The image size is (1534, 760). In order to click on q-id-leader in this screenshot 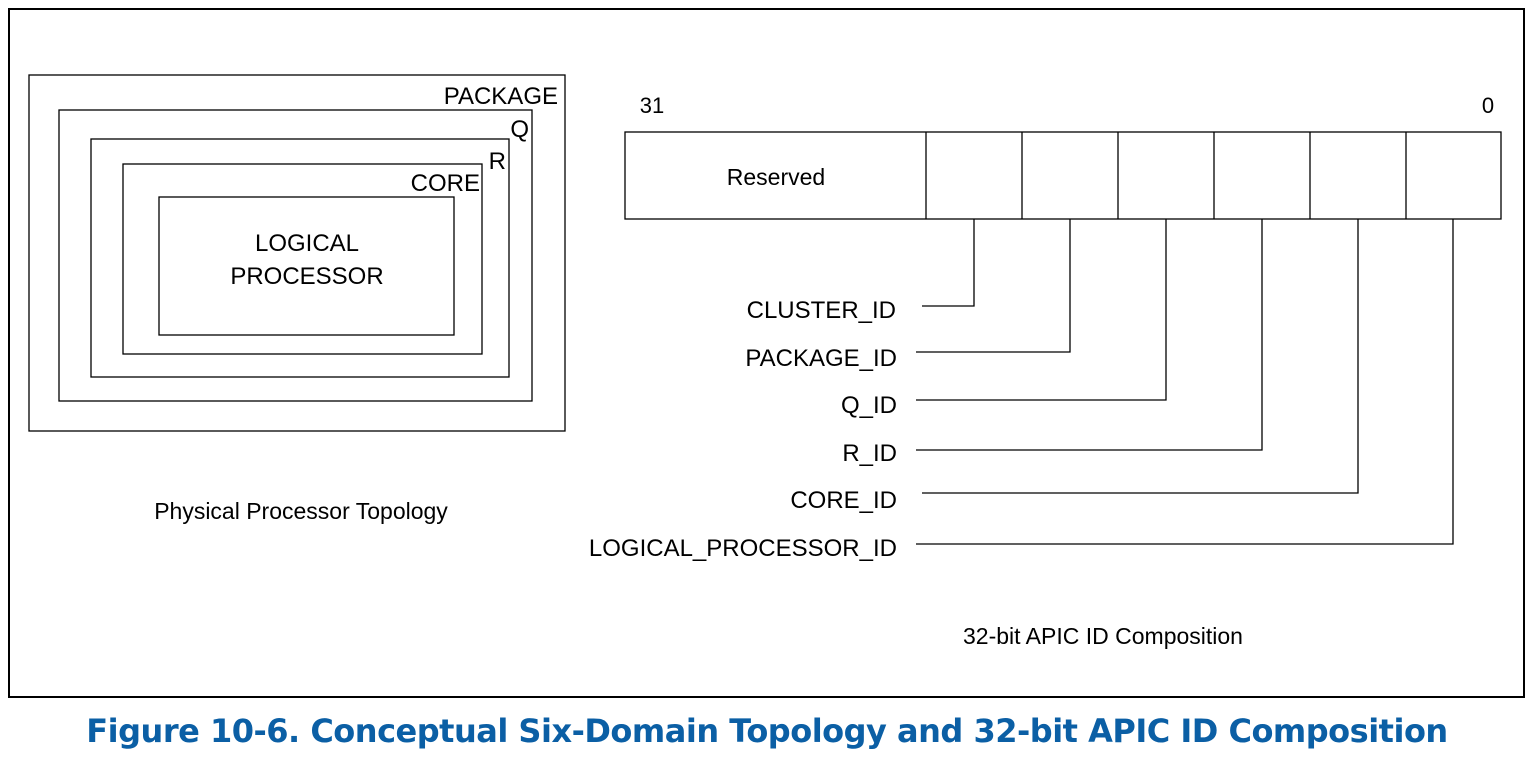, I will do `click(1041, 310)`.